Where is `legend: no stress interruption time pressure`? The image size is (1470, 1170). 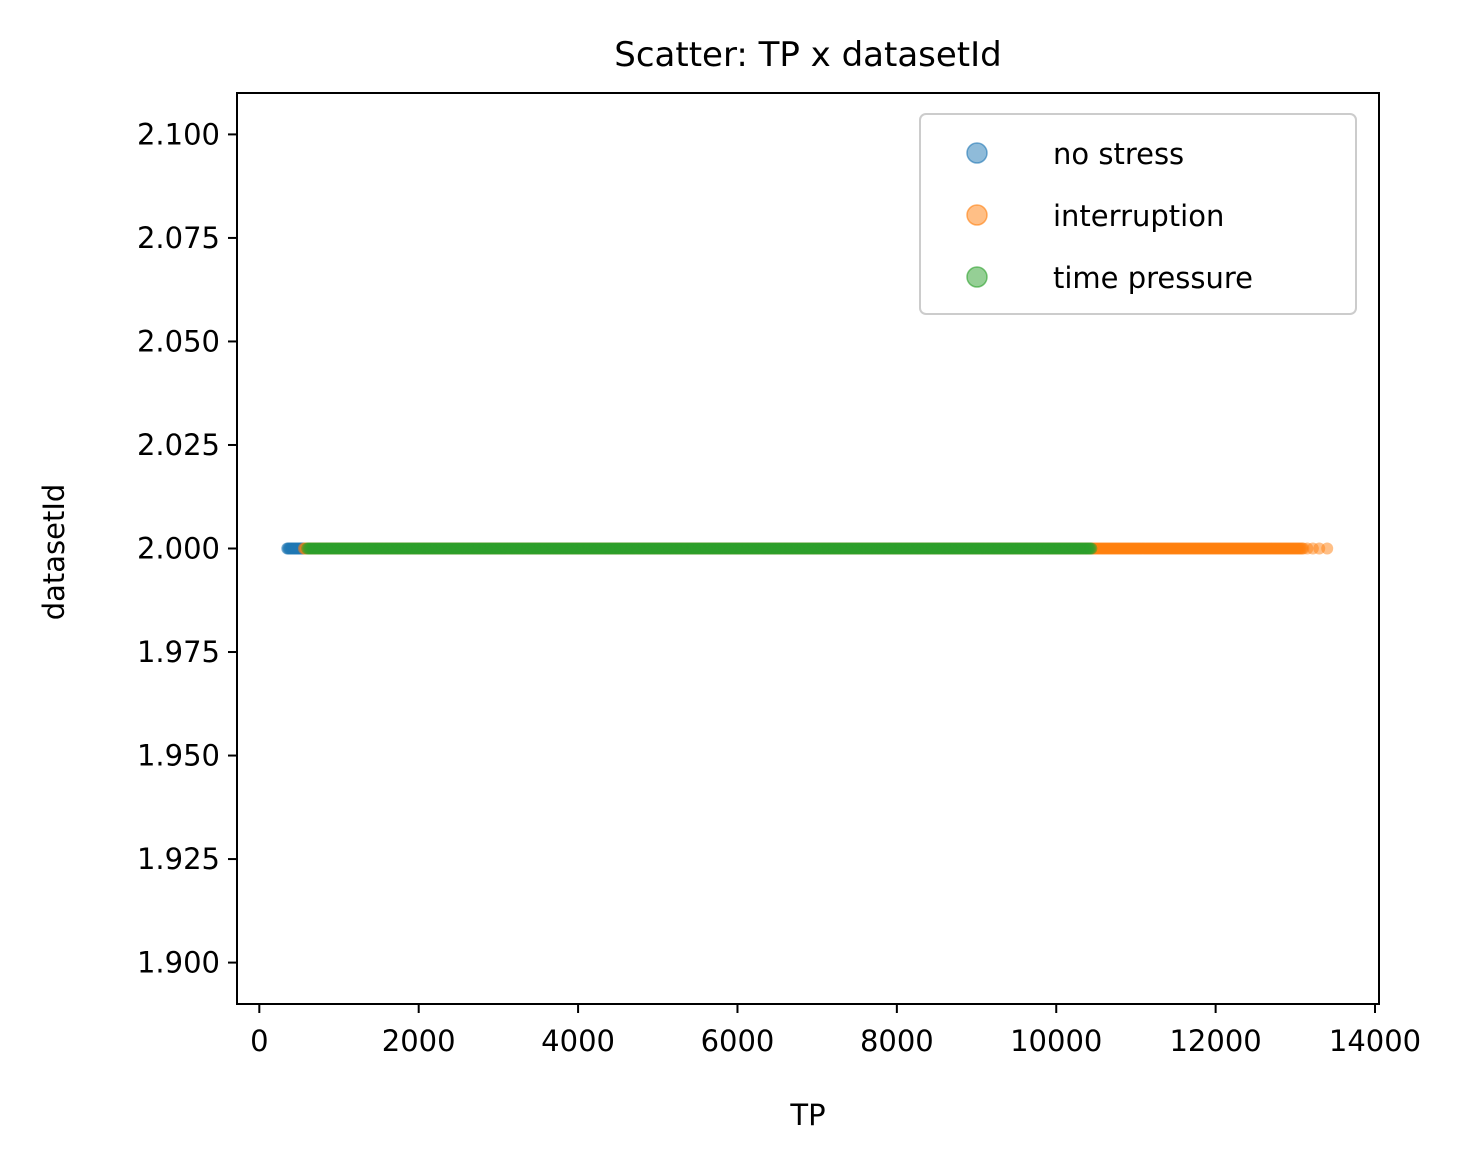 legend: no stress interruption time pressure is located at coordinates (1138, 214).